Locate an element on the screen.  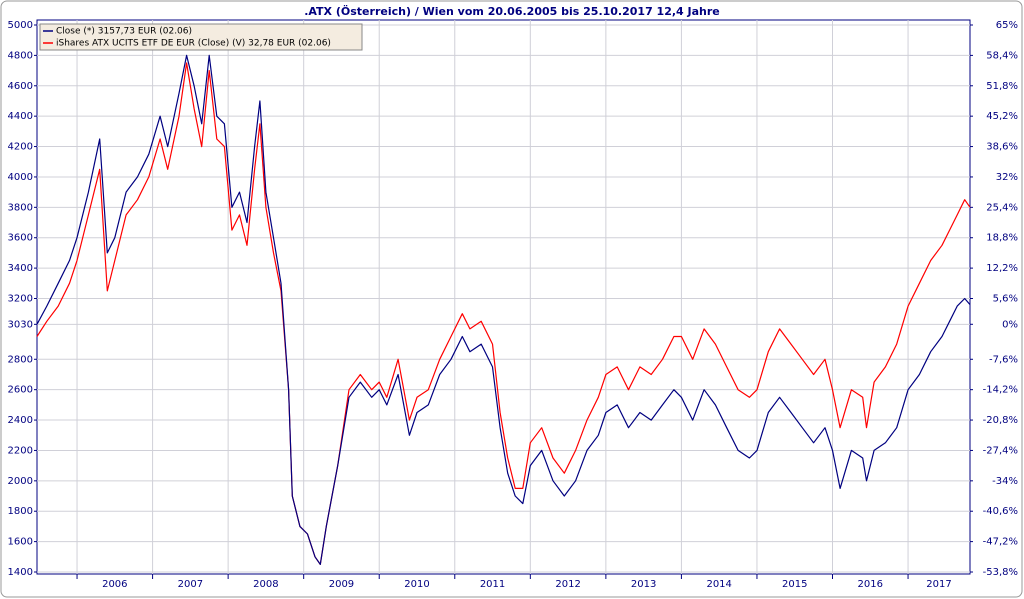
y2-tick-label: 12,2% is located at coordinates (1002, 268).